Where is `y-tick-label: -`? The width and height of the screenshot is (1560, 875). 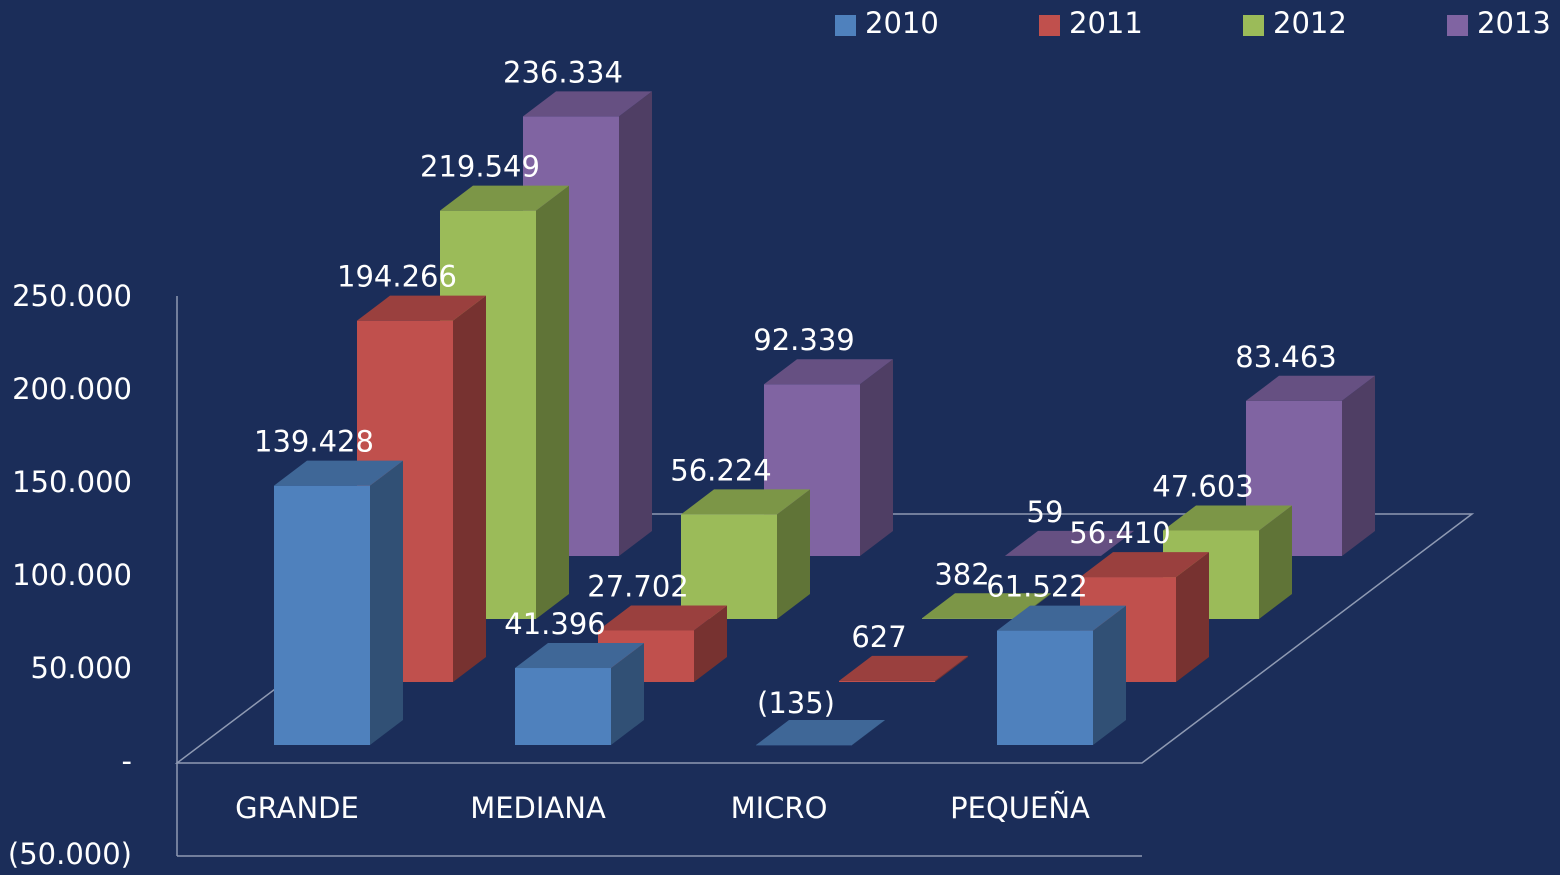
y-tick-label: - is located at coordinates (127, 761).